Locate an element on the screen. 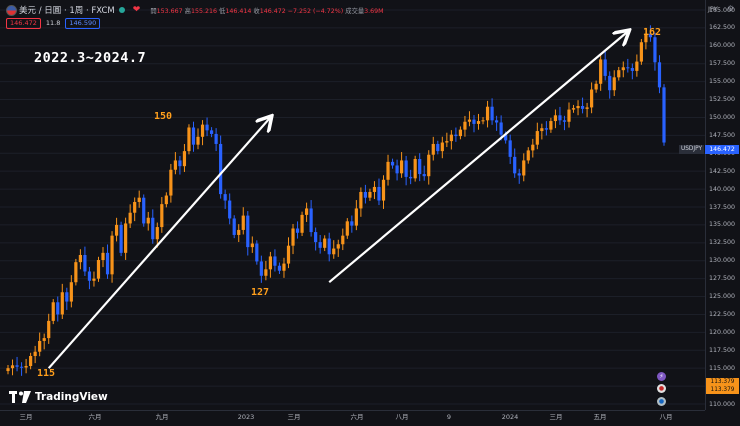 Image resolution: width=740 pixels, height=426 pixels. time-axis-border is located at coordinates (352, 410).